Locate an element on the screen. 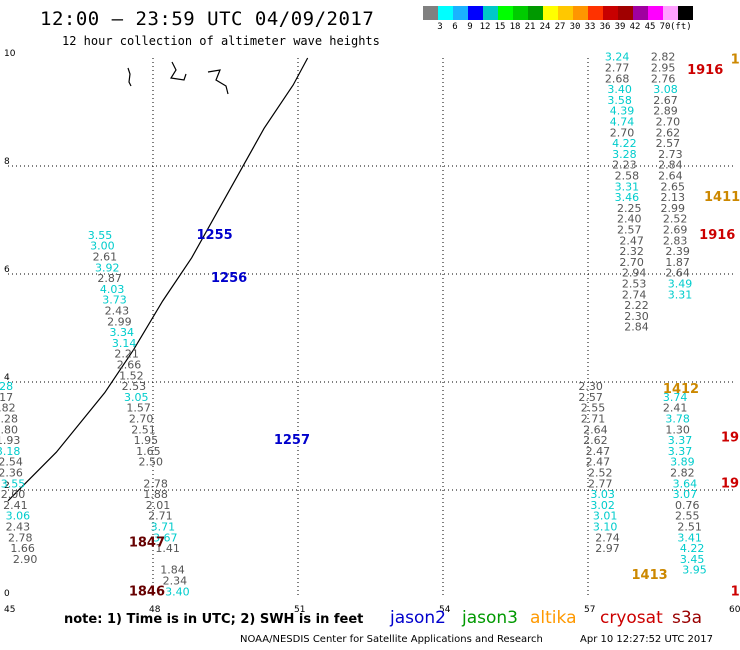 The height and width of the screenshot is (650, 740). x-tick-label: 51 is located at coordinates (299, 610).